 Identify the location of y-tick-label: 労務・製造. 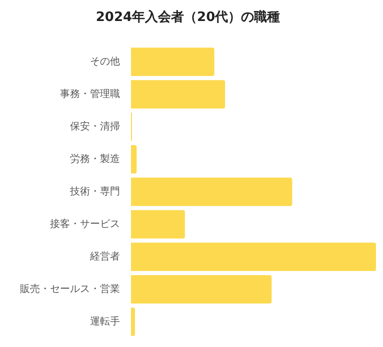
(95, 158).